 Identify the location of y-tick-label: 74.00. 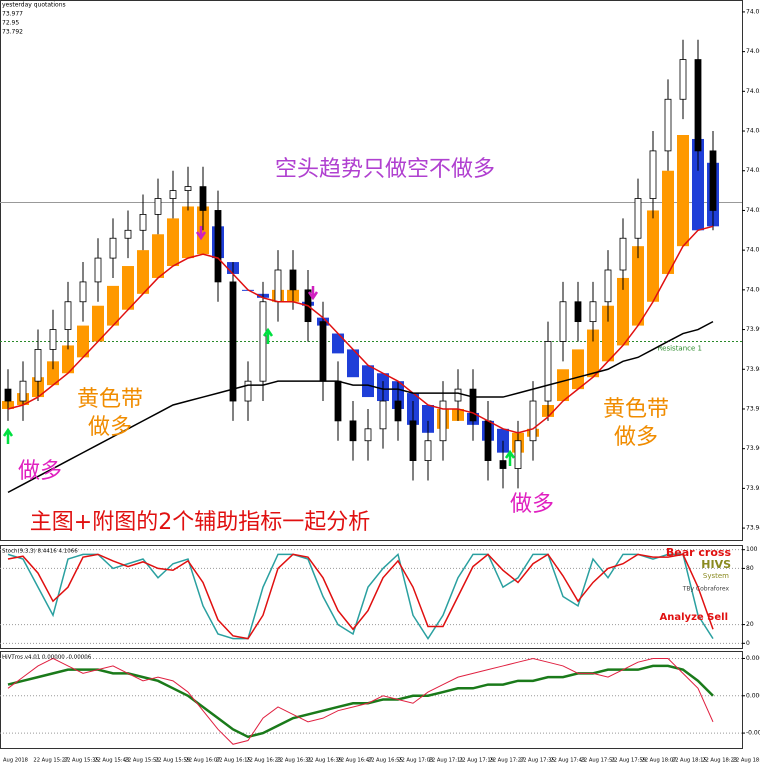
(753, 289).